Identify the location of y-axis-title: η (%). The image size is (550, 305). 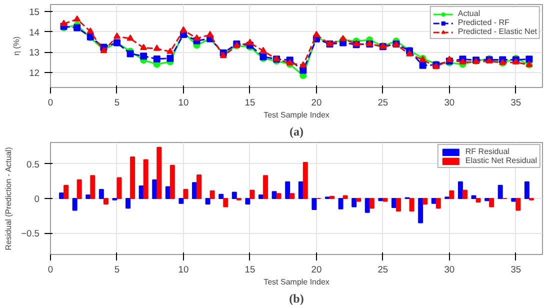
(17, 46).